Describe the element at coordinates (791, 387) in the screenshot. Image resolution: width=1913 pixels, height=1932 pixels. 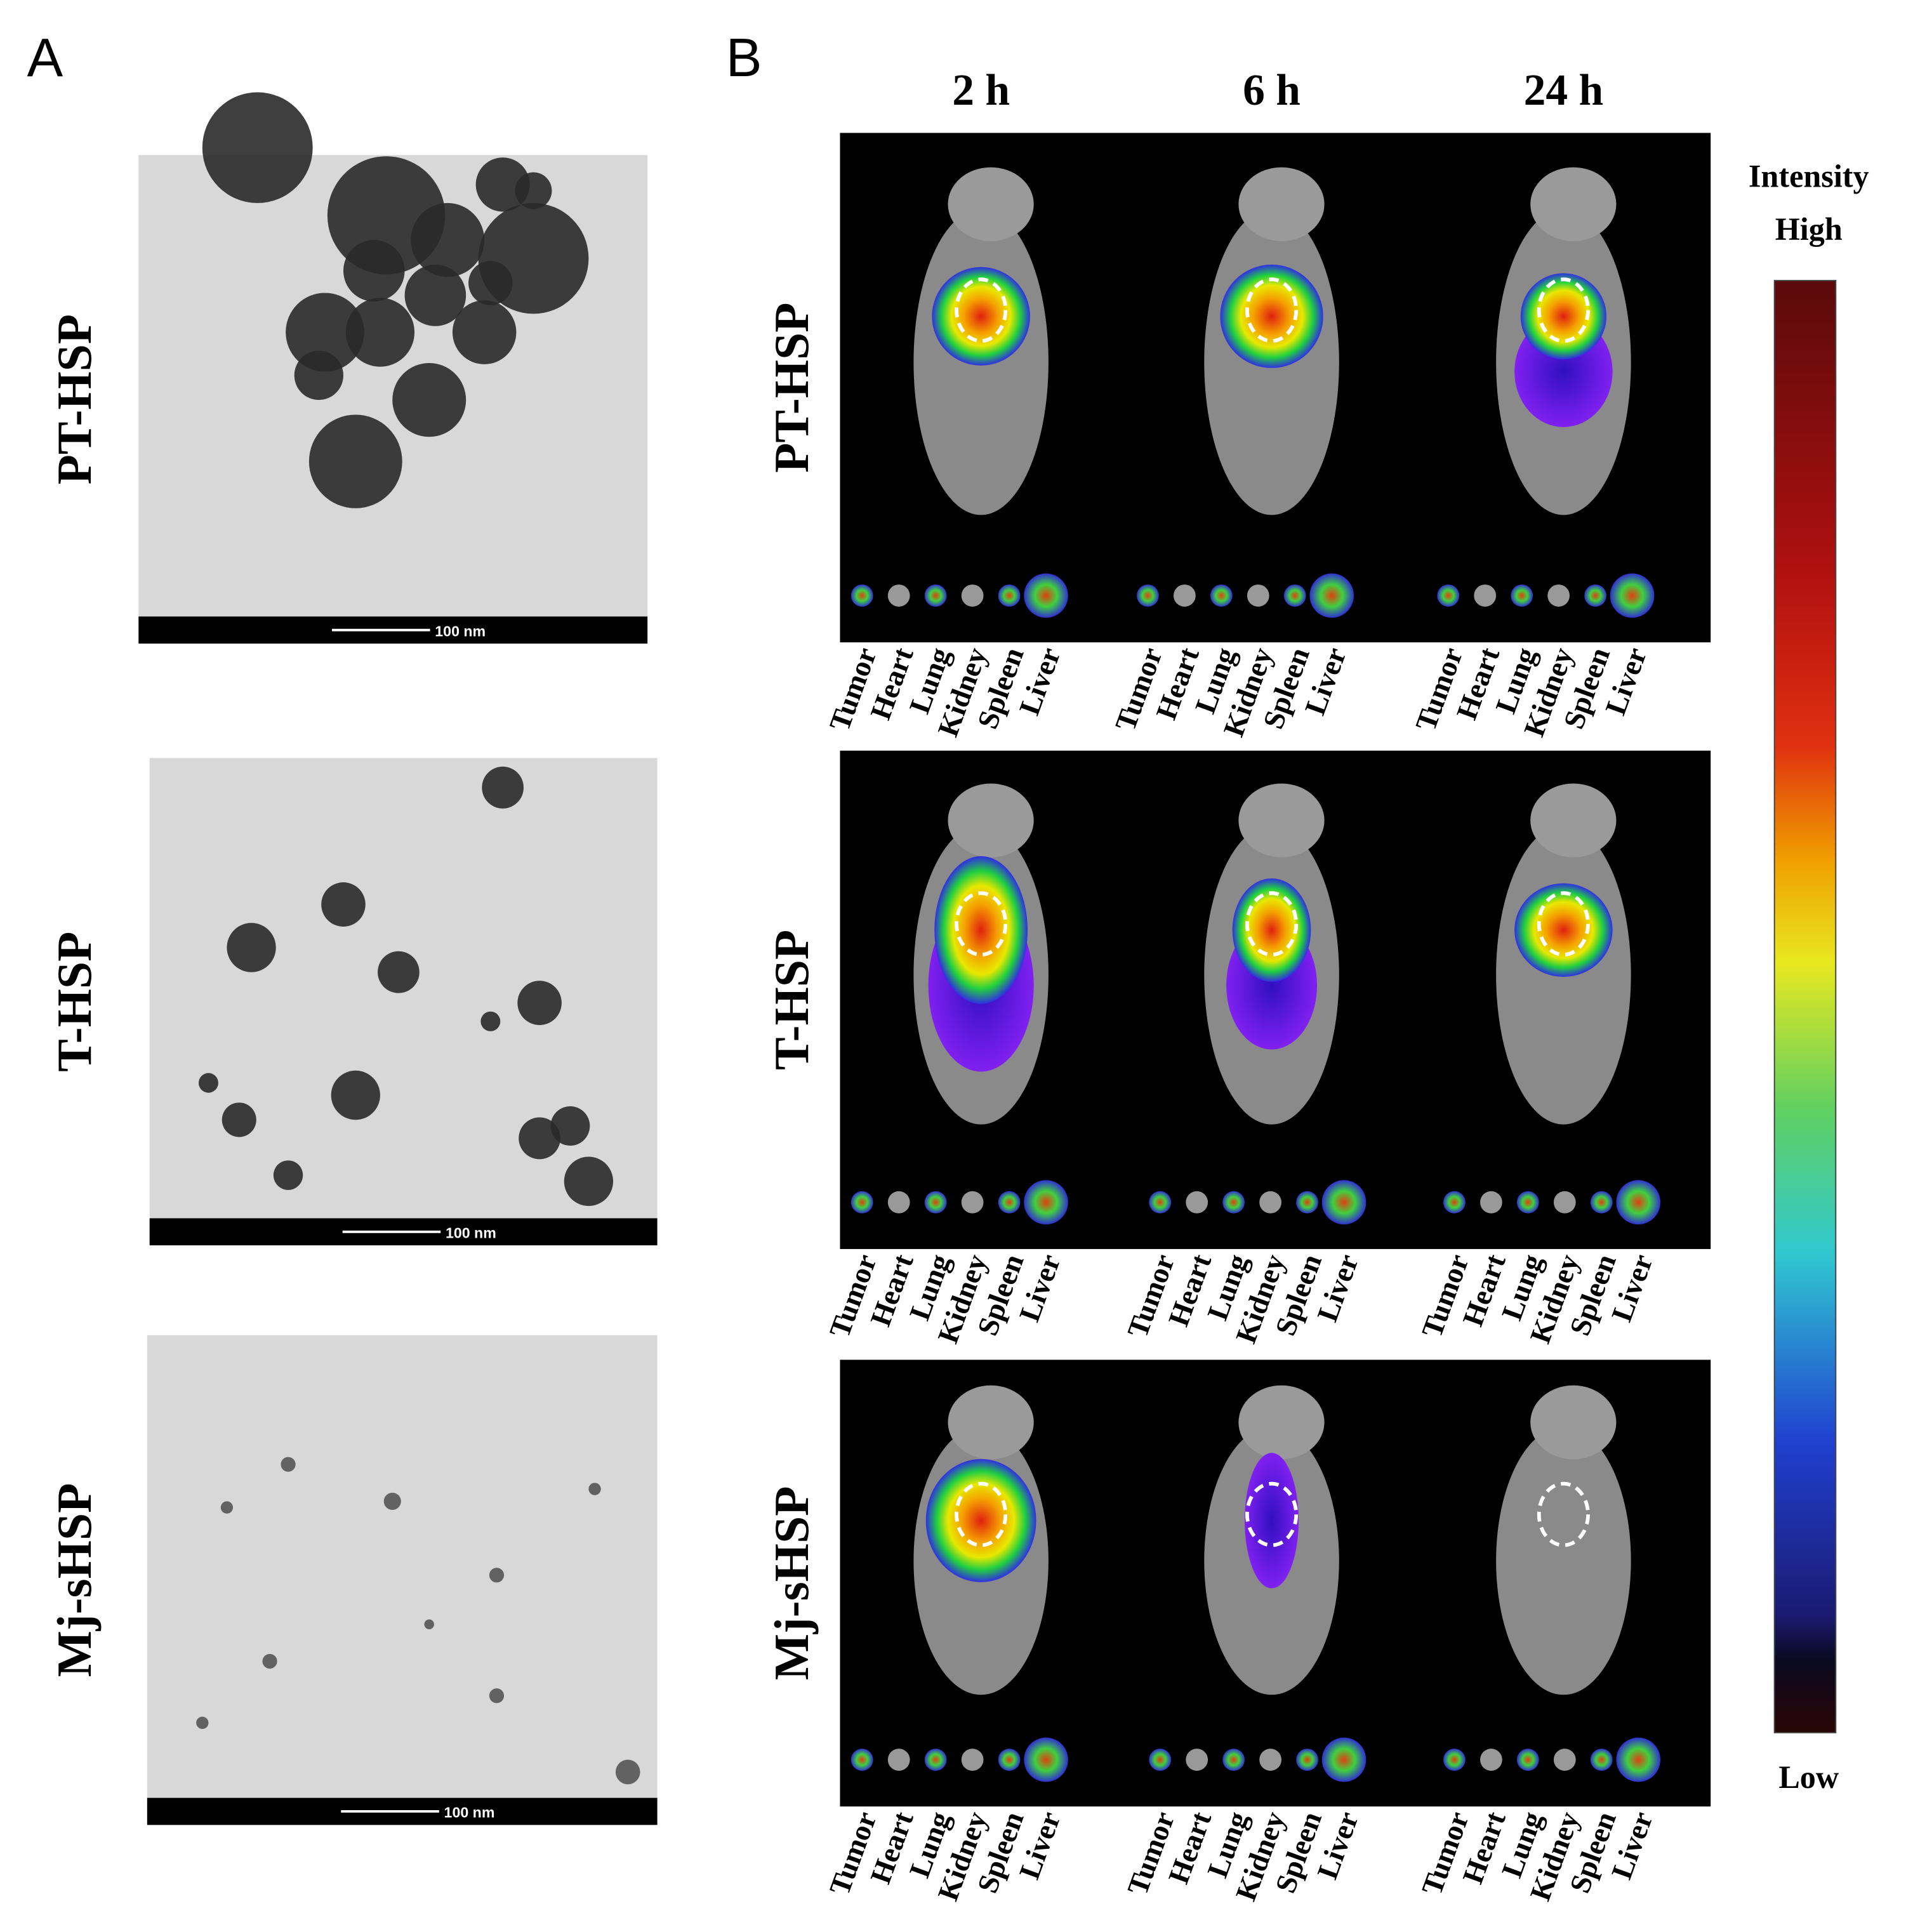
I see `row-label: PT-HSP` at that location.